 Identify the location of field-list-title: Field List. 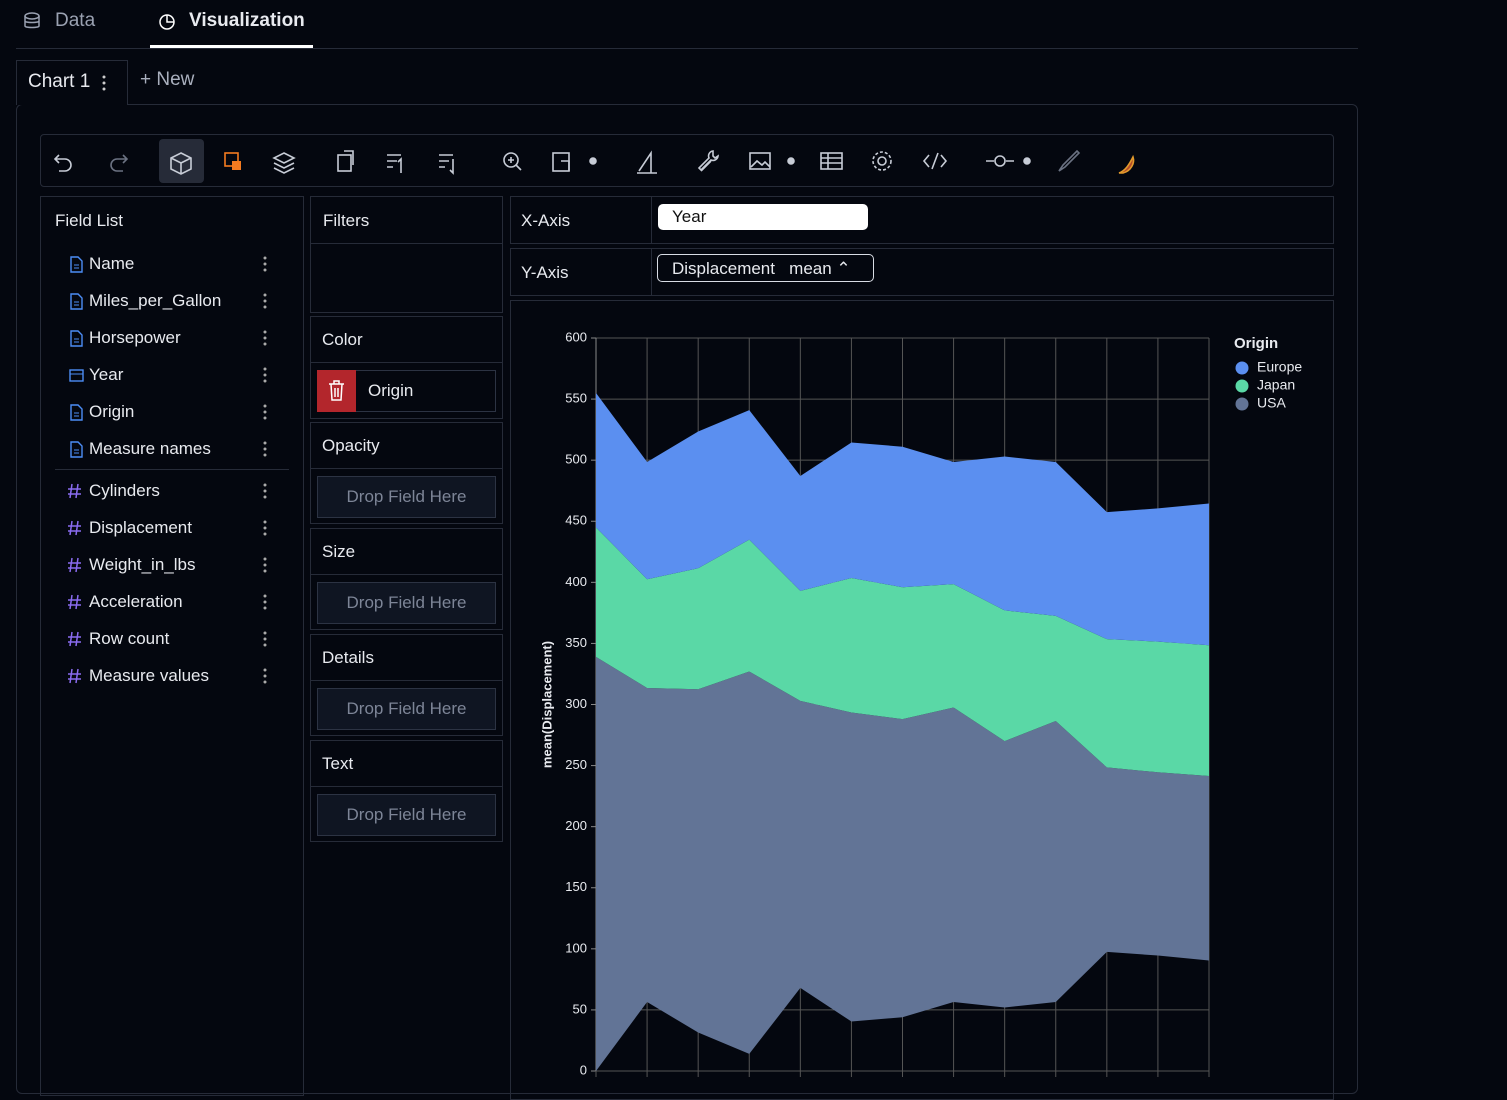
(89, 221).